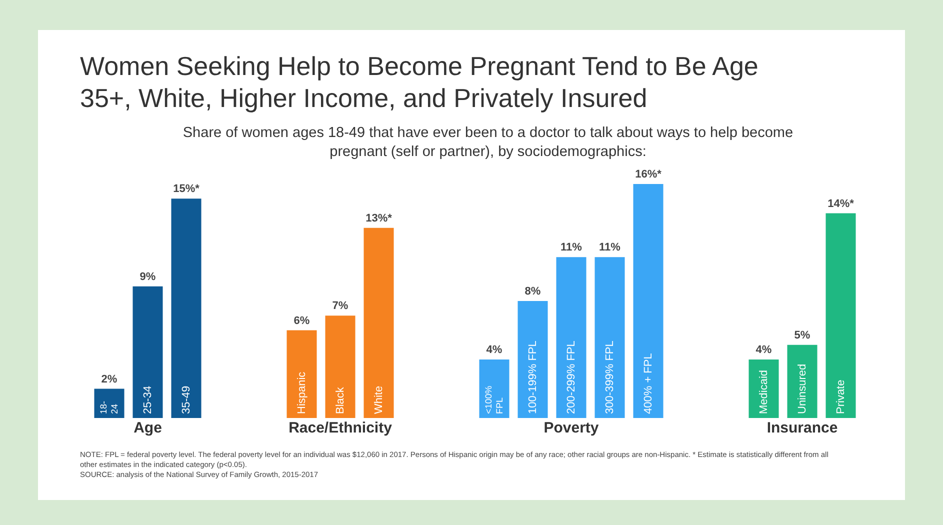 The height and width of the screenshot is (525, 943). I want to click on x-tick-label: Hispanic, so click(302, 392).